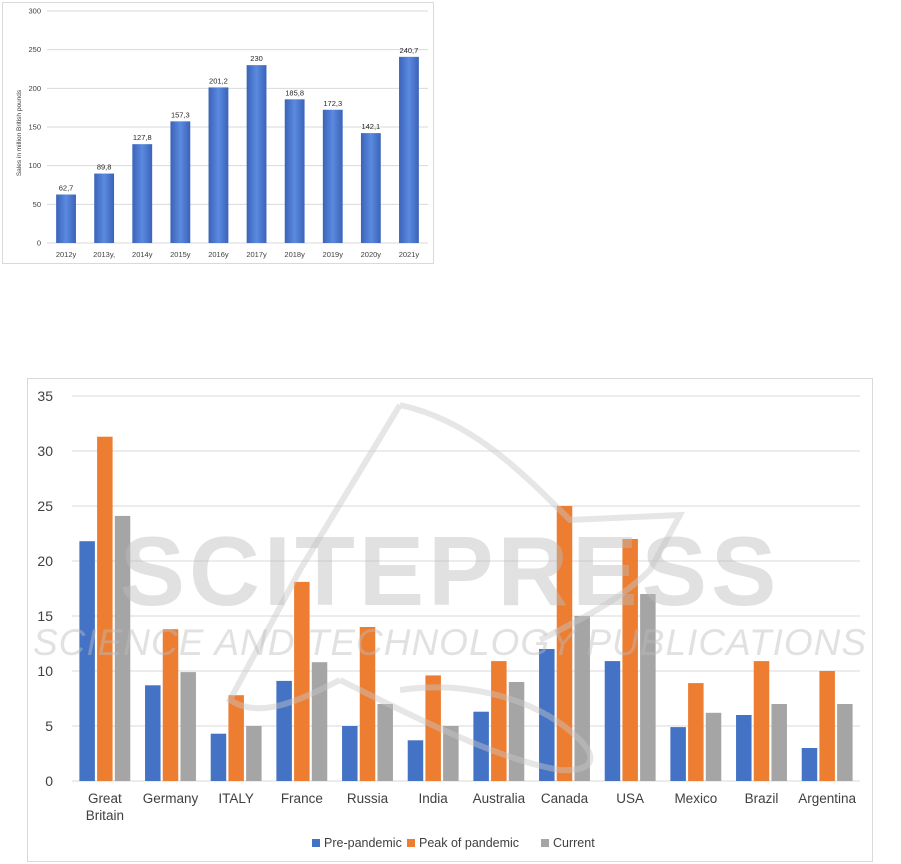 The width and height of the screenshot is (901, 864). I want to click on x-tick-label: Germany, so click(171, 798).